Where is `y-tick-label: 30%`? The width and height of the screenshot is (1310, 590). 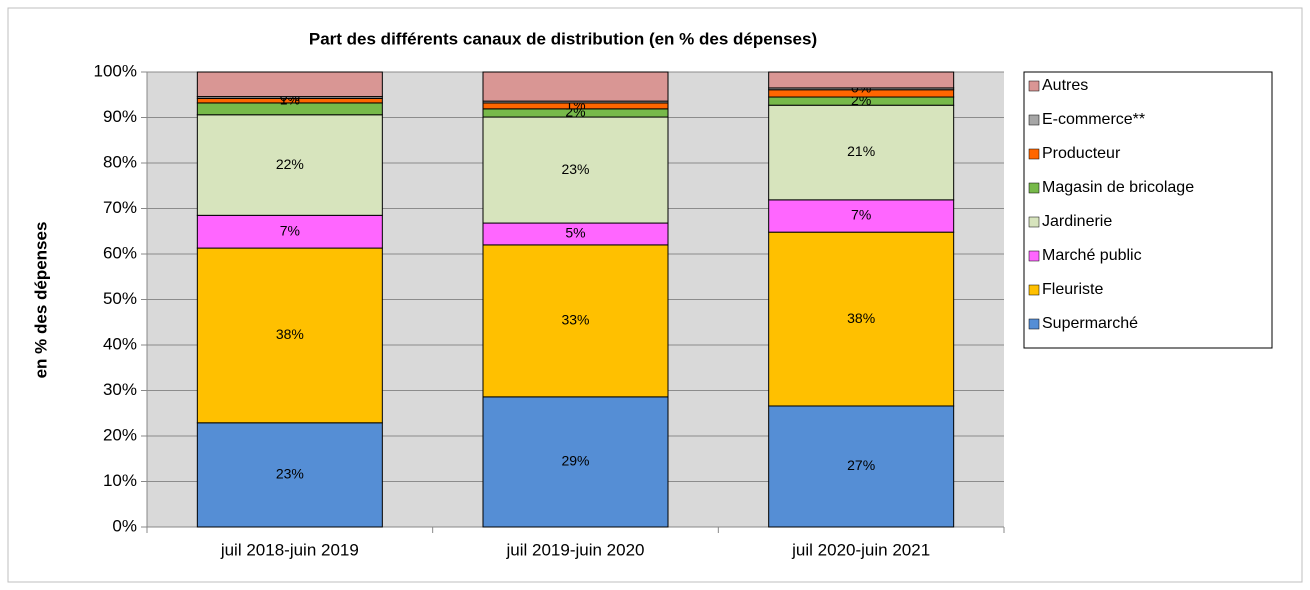 y-tick-label: 30% is located at coordinates (120, 389).